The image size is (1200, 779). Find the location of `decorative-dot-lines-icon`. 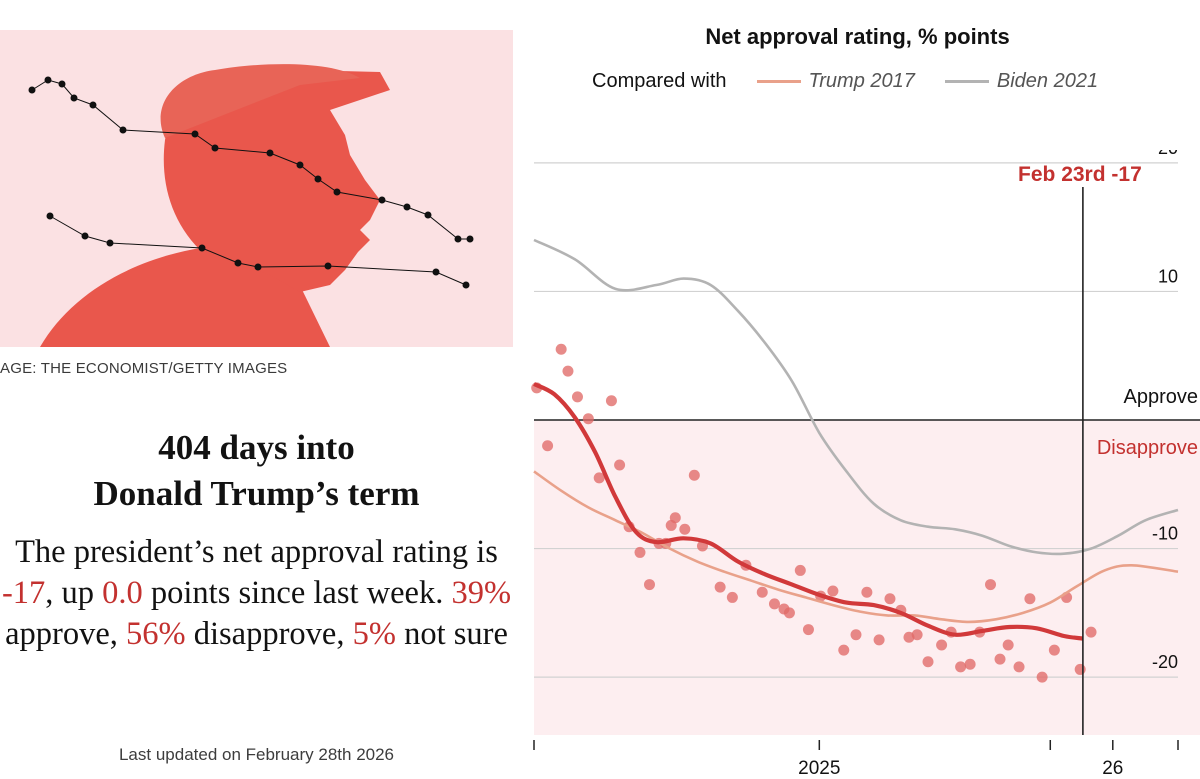

decorative-dot-lines-icon is located at coordinates (251, 182).